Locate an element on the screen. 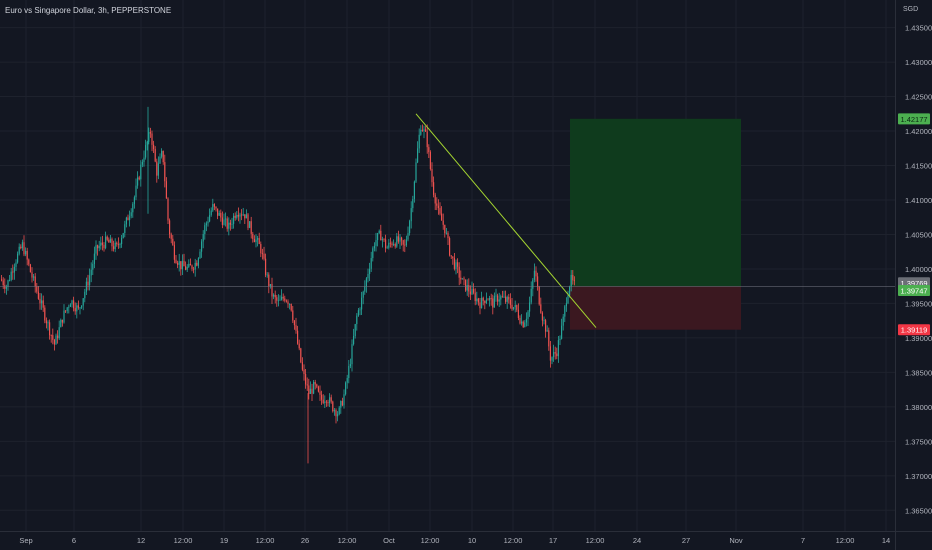  y-tick-label: 1.39000 is located at coordinates (918, 338).